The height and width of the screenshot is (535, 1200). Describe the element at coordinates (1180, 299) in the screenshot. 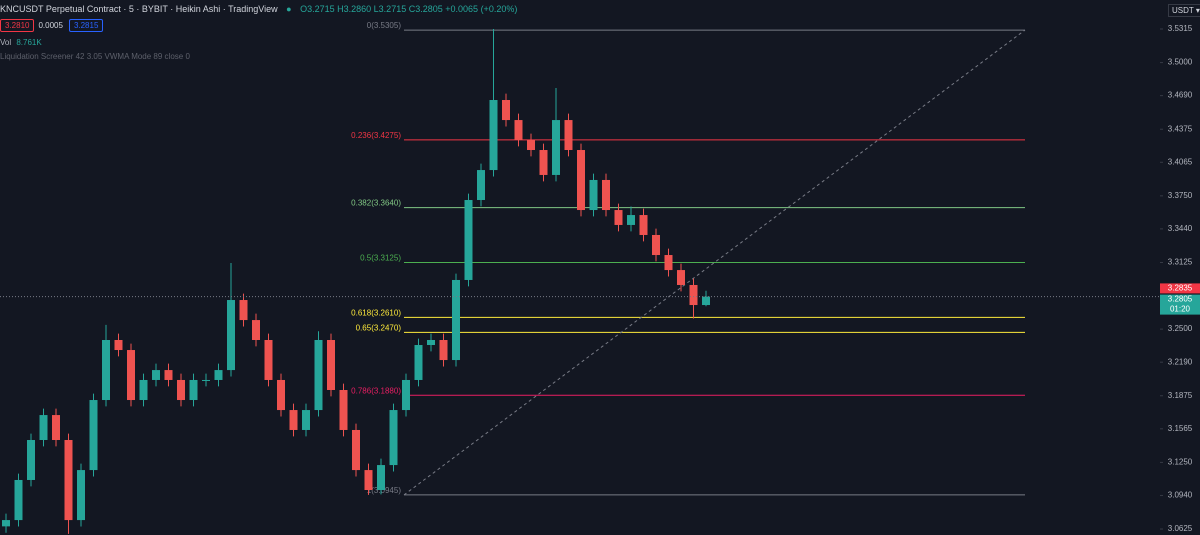

I see `price-label: 3.2805` at that location.